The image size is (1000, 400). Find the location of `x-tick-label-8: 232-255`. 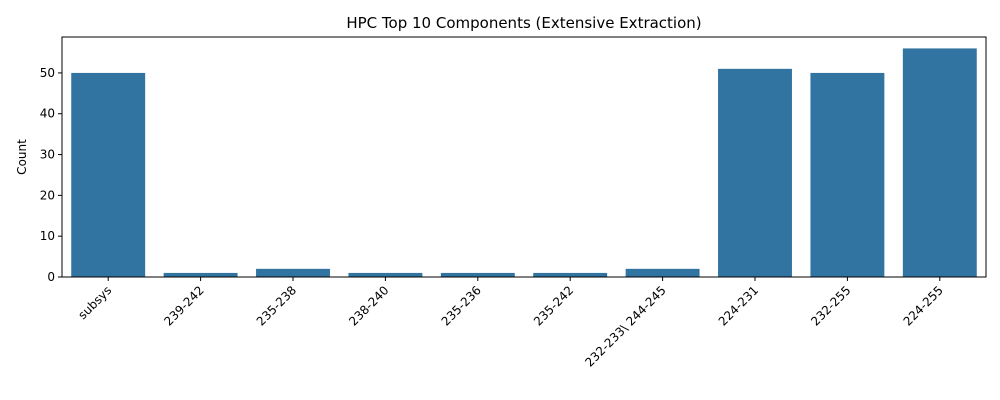

x-tick-label-8: 232-255 is located at coordinates (830, 305).